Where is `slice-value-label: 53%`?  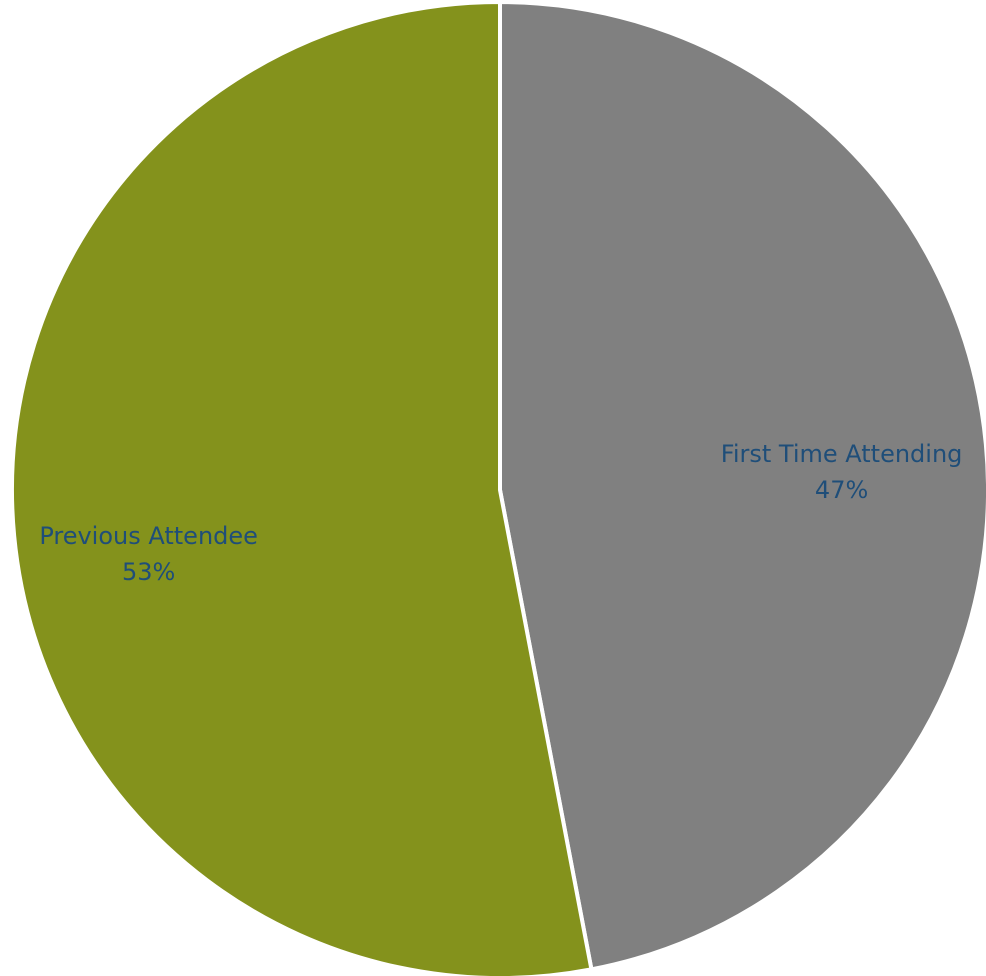
slice-value-label: 53% is located at coordinates (148, 572).